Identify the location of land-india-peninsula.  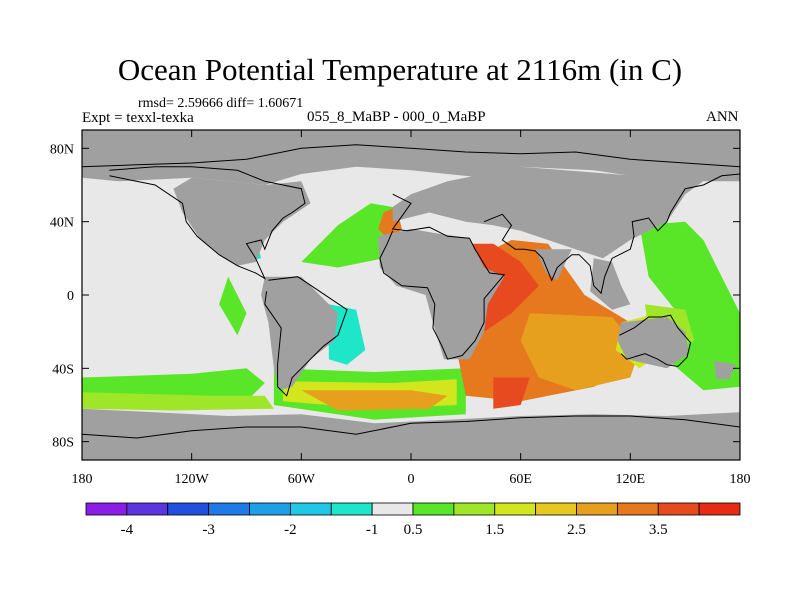
(553, 265).